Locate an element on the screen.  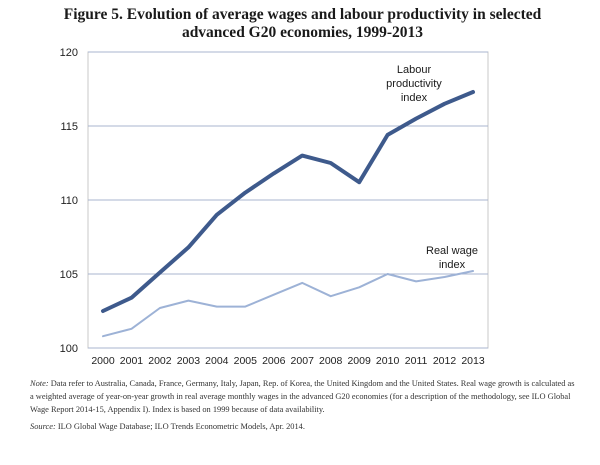
x-tick-label: 2002 is located at coordinates (160, 361).